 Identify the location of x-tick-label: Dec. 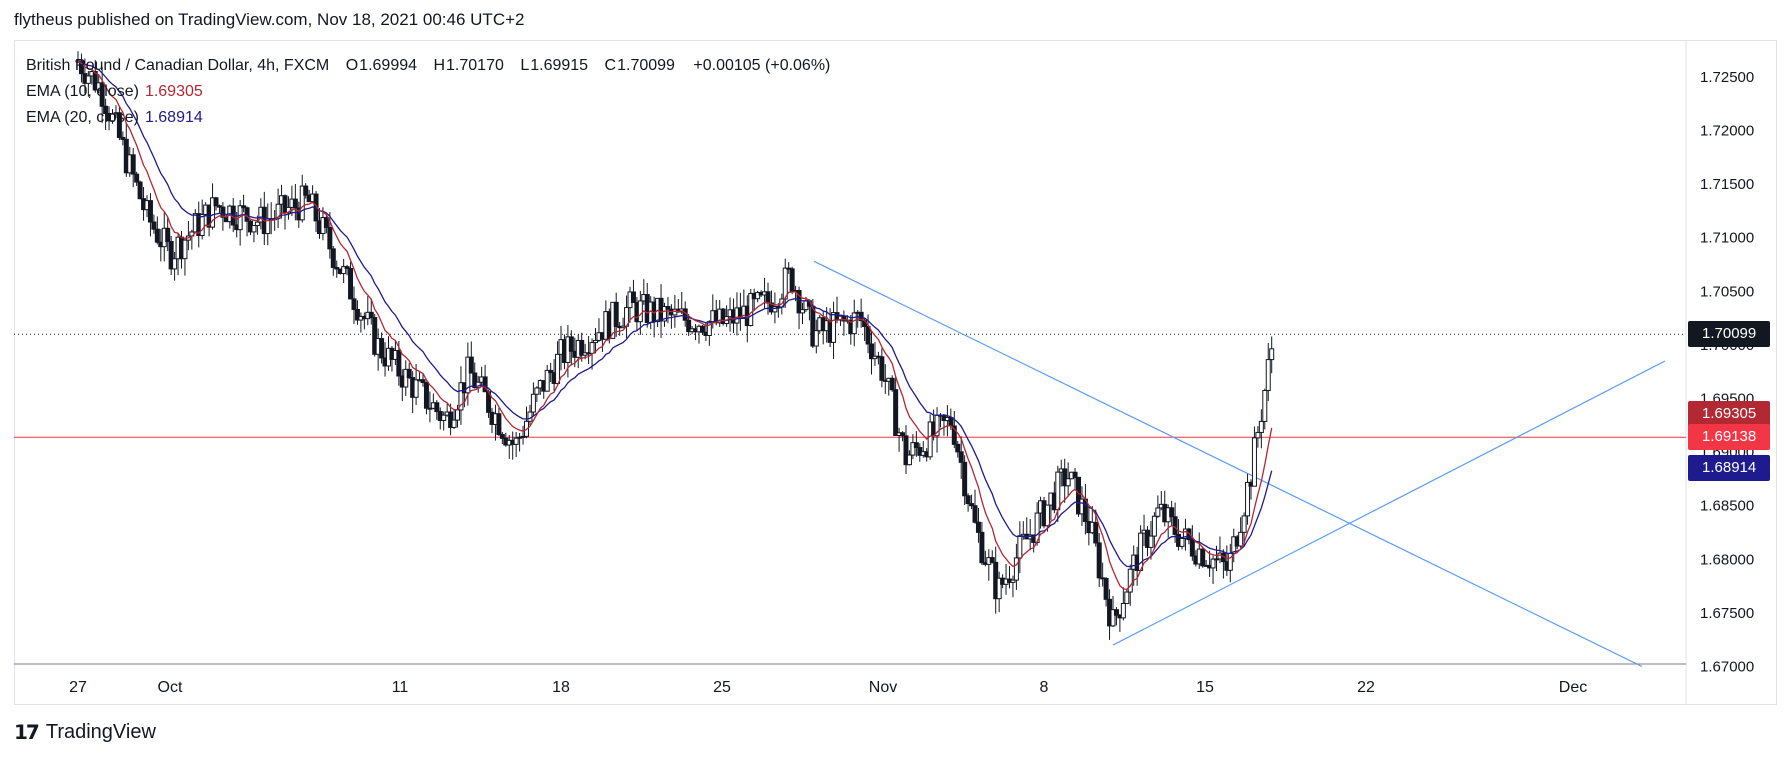
(1573, 687).